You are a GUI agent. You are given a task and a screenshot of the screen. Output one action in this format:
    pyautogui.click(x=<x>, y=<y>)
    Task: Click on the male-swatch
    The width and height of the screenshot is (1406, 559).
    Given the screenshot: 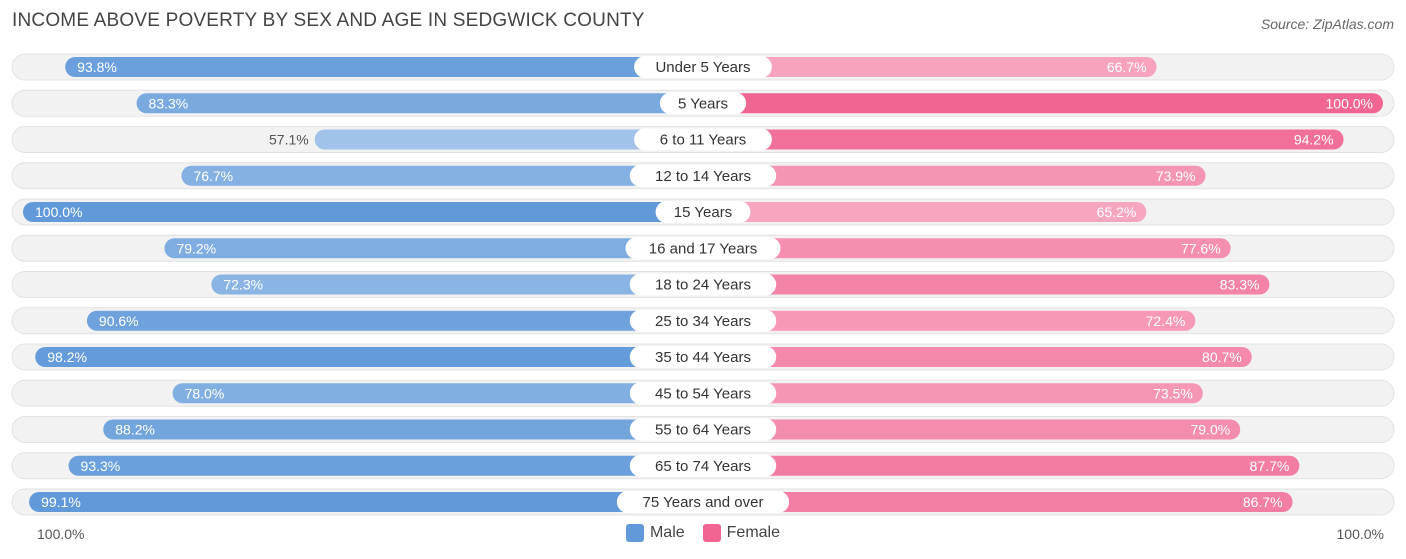 What is the action you would take?
    pyautogui.click(x=634, y=533)
    